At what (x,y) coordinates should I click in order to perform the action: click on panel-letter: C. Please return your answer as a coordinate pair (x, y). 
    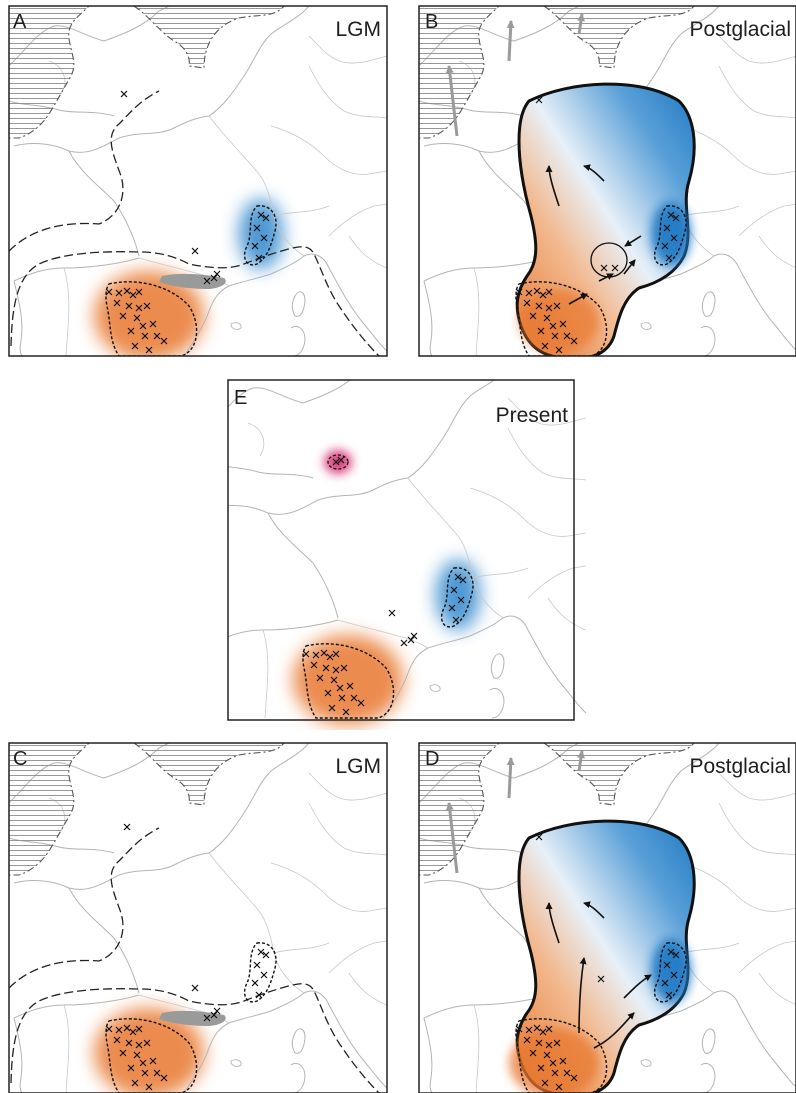
    Looking at the image, I should click on (20, 759).